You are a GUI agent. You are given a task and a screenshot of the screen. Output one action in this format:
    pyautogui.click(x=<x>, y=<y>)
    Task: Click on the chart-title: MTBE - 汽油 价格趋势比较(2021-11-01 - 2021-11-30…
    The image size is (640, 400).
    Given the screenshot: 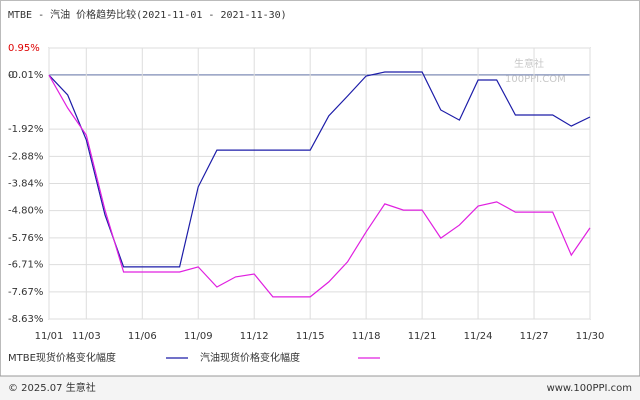 What is the action you would take?
    pyautogui.click(x=147, y=14)
    